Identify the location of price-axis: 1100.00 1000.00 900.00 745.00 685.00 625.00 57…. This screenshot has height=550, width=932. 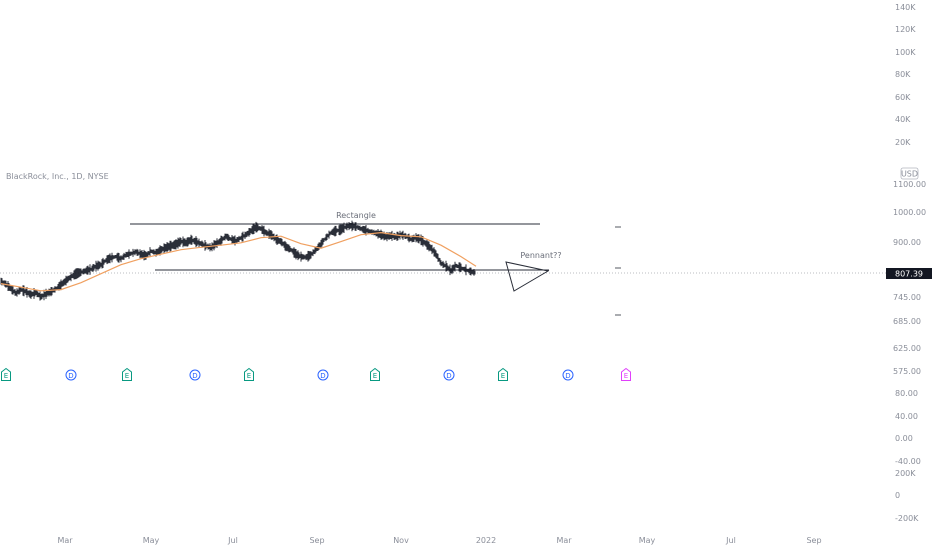
(909, 278).